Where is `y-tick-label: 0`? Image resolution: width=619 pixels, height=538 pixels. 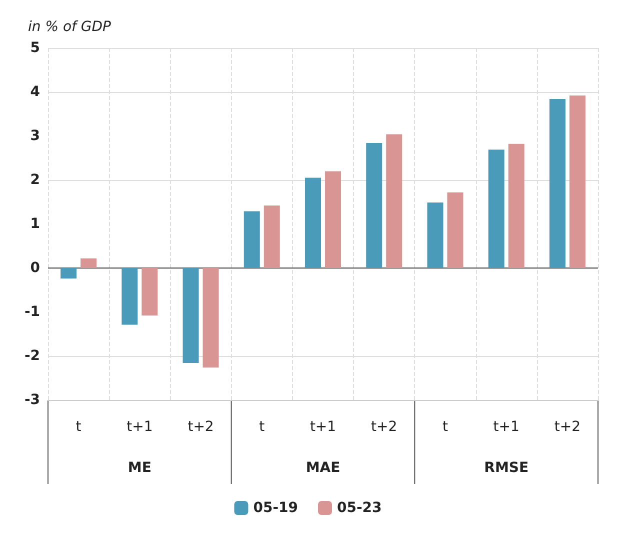 y-tick-label: 0 is located at coordinates (35, 268).